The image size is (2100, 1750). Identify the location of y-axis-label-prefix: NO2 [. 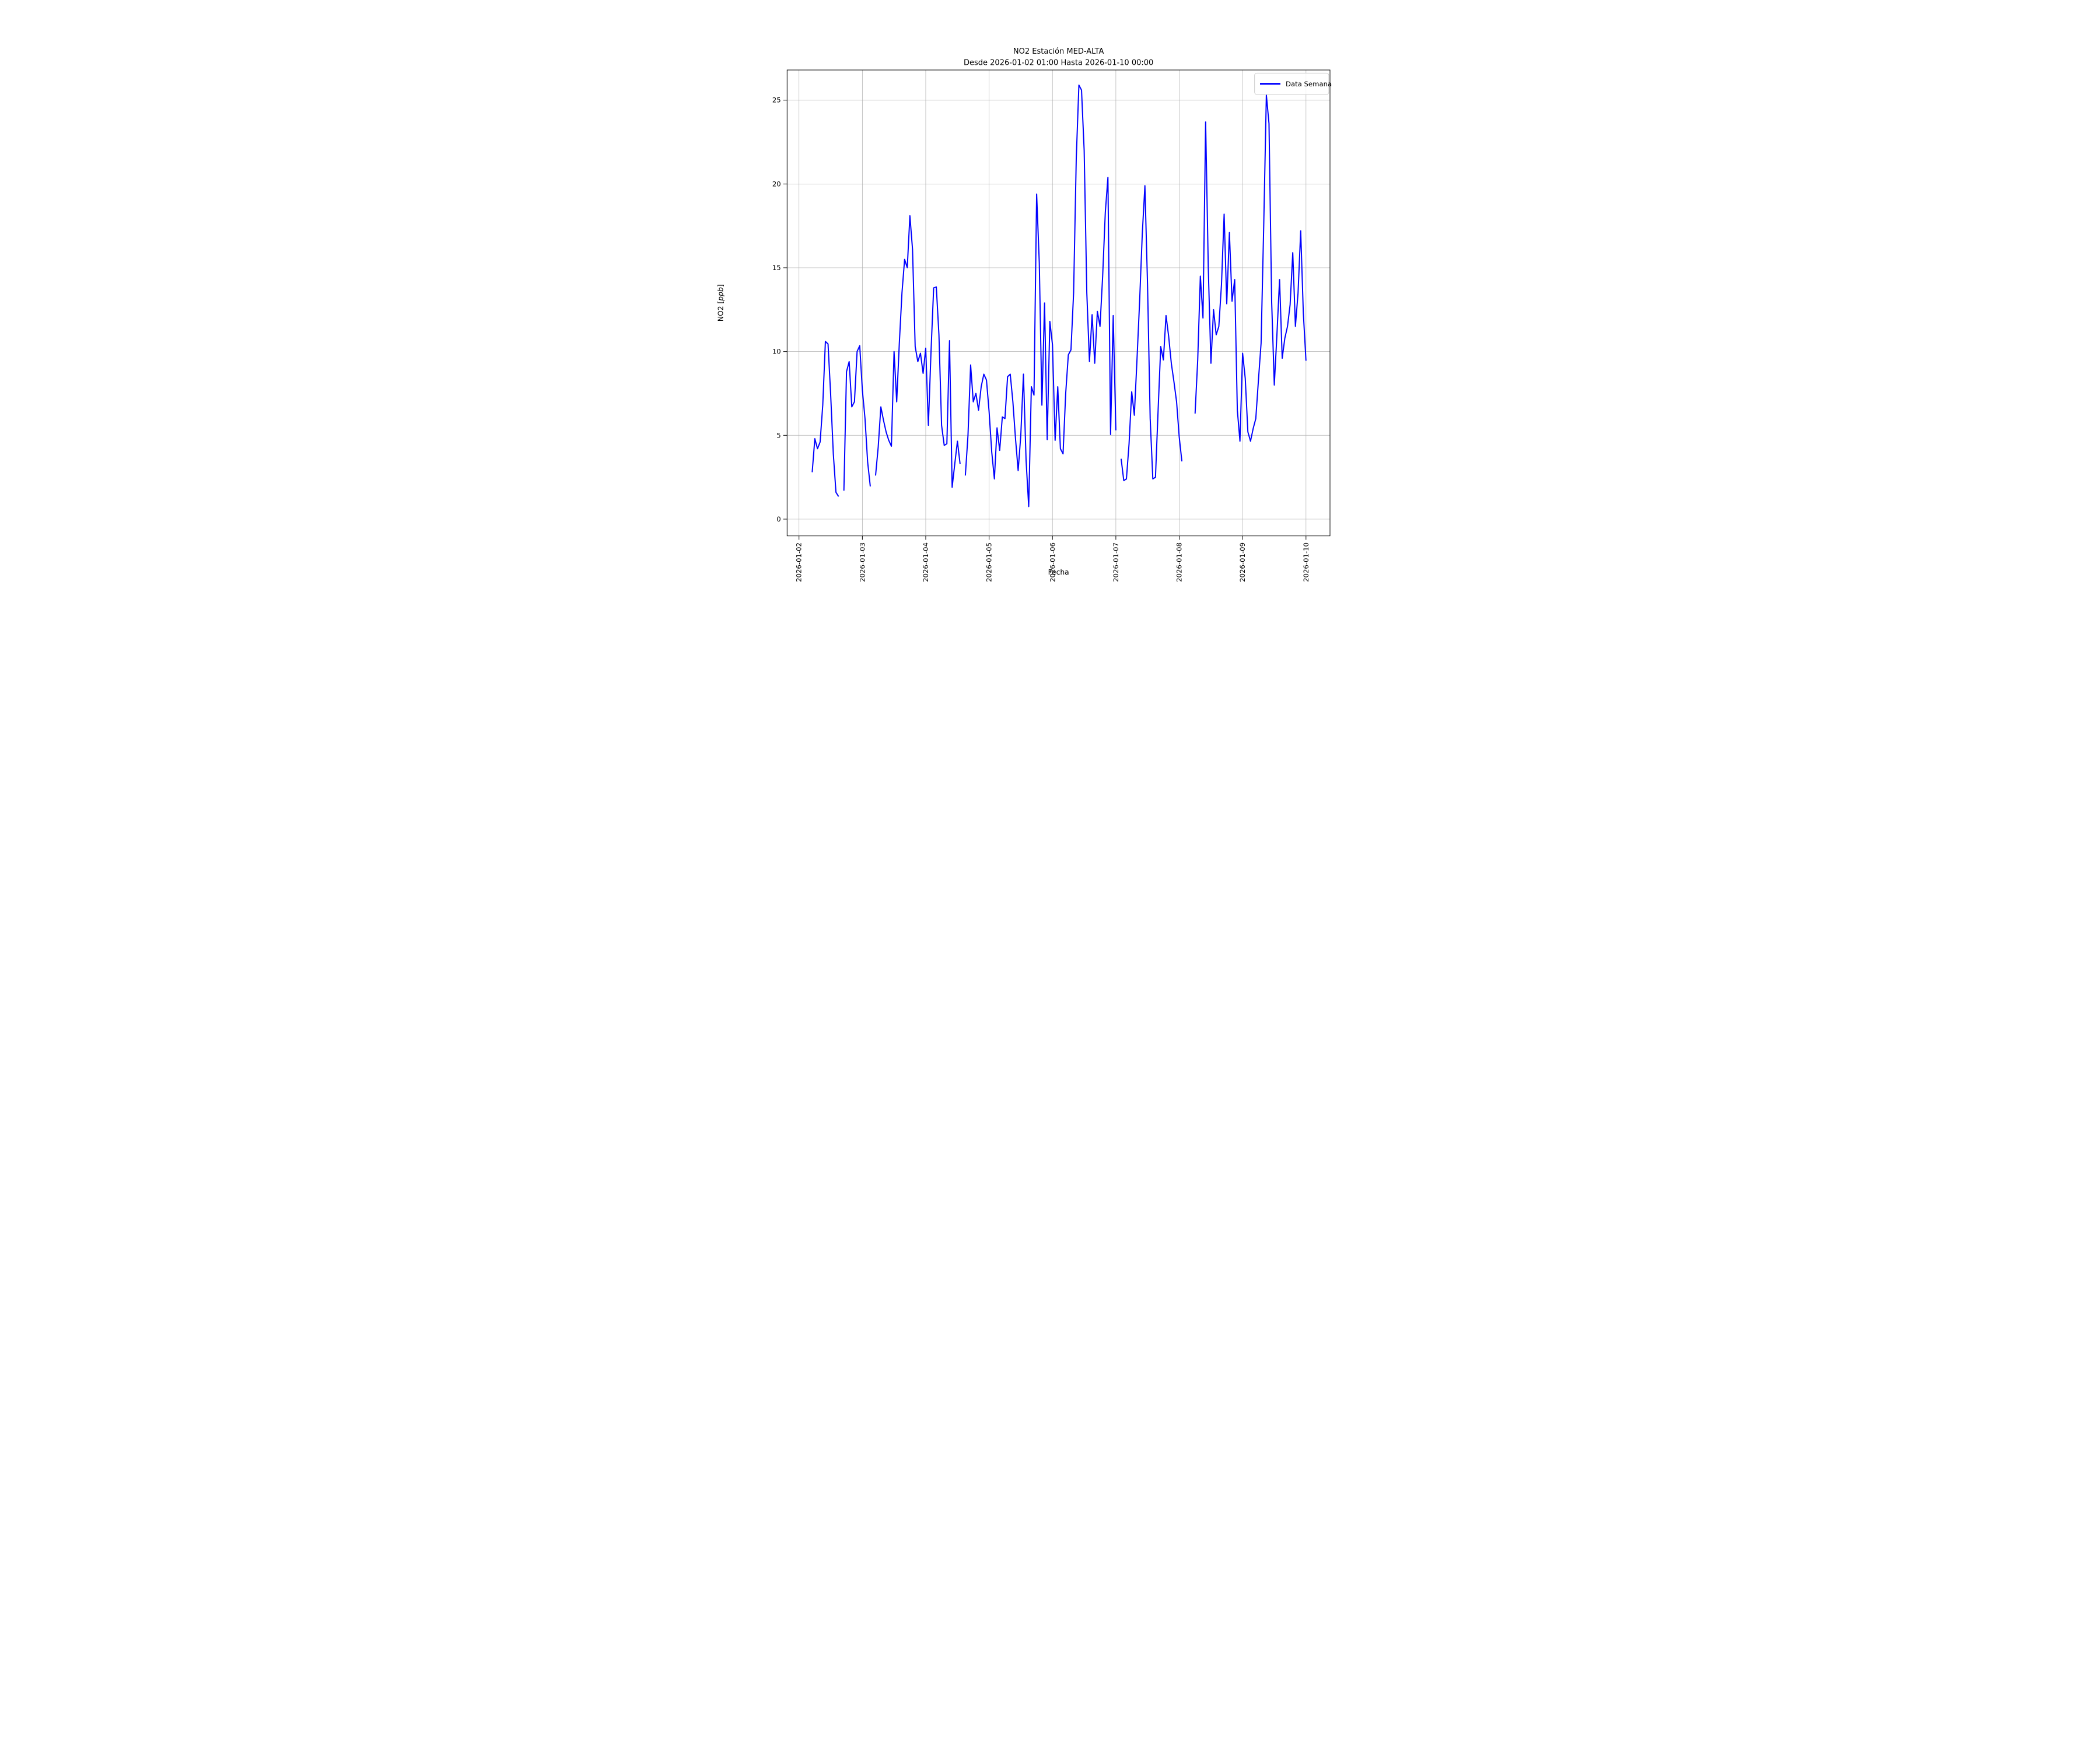
(720, 311).